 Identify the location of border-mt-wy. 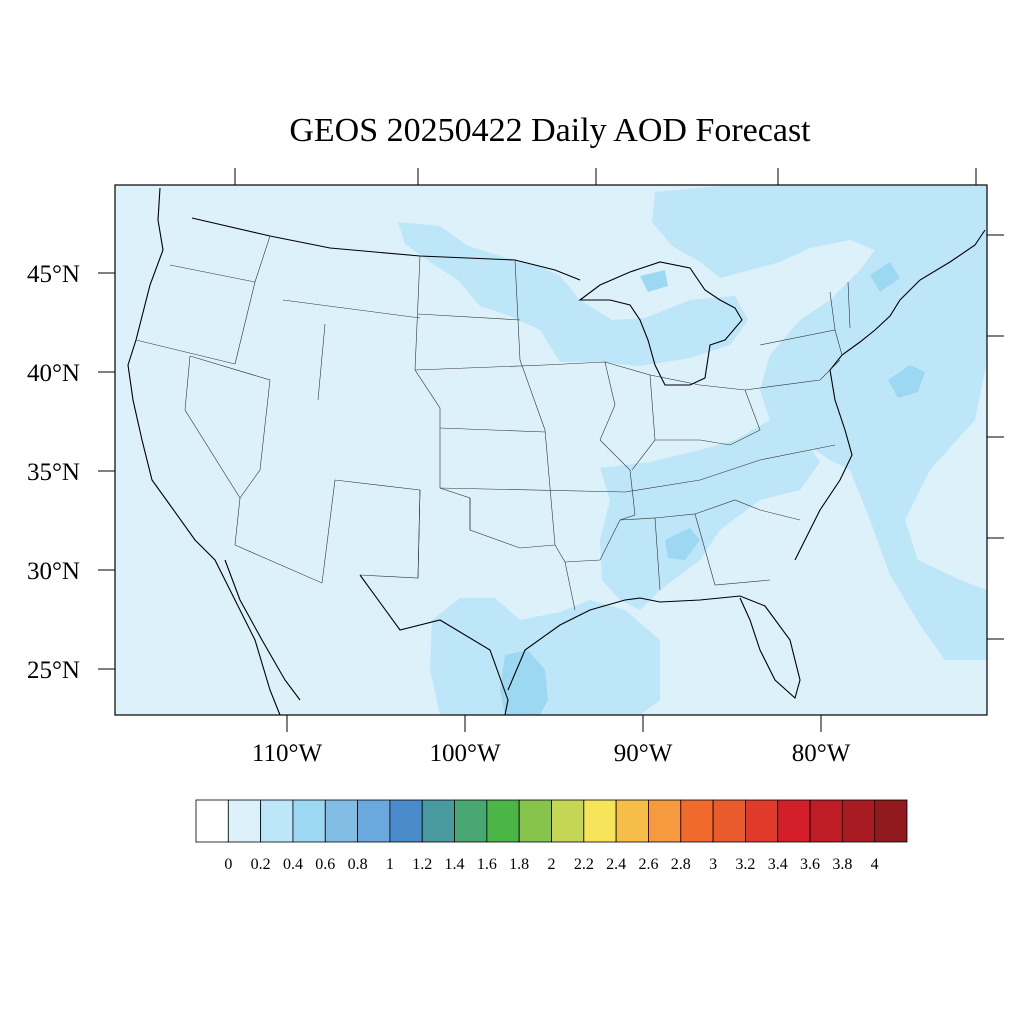
(351, 350).